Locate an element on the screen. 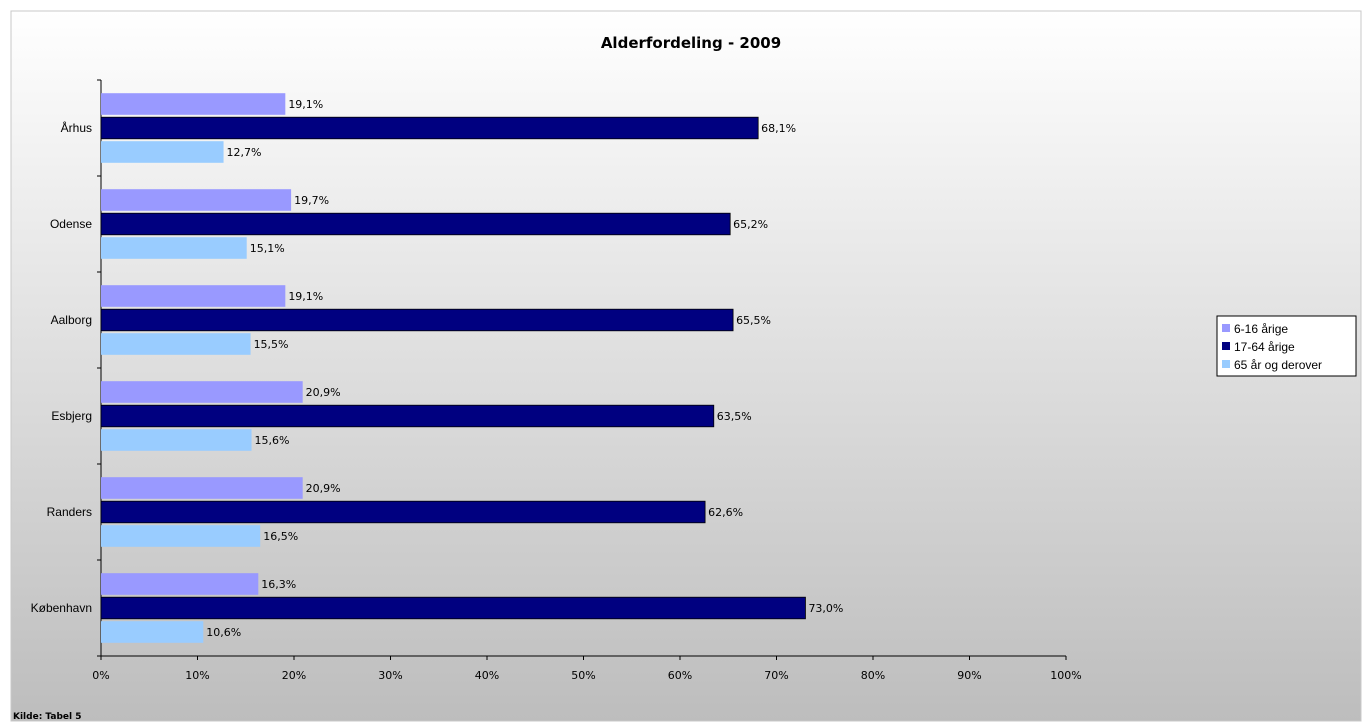 The height and width of the screenshot is (722, 1362). x-tick-label: 100% is located at coordinates (1065, 675).